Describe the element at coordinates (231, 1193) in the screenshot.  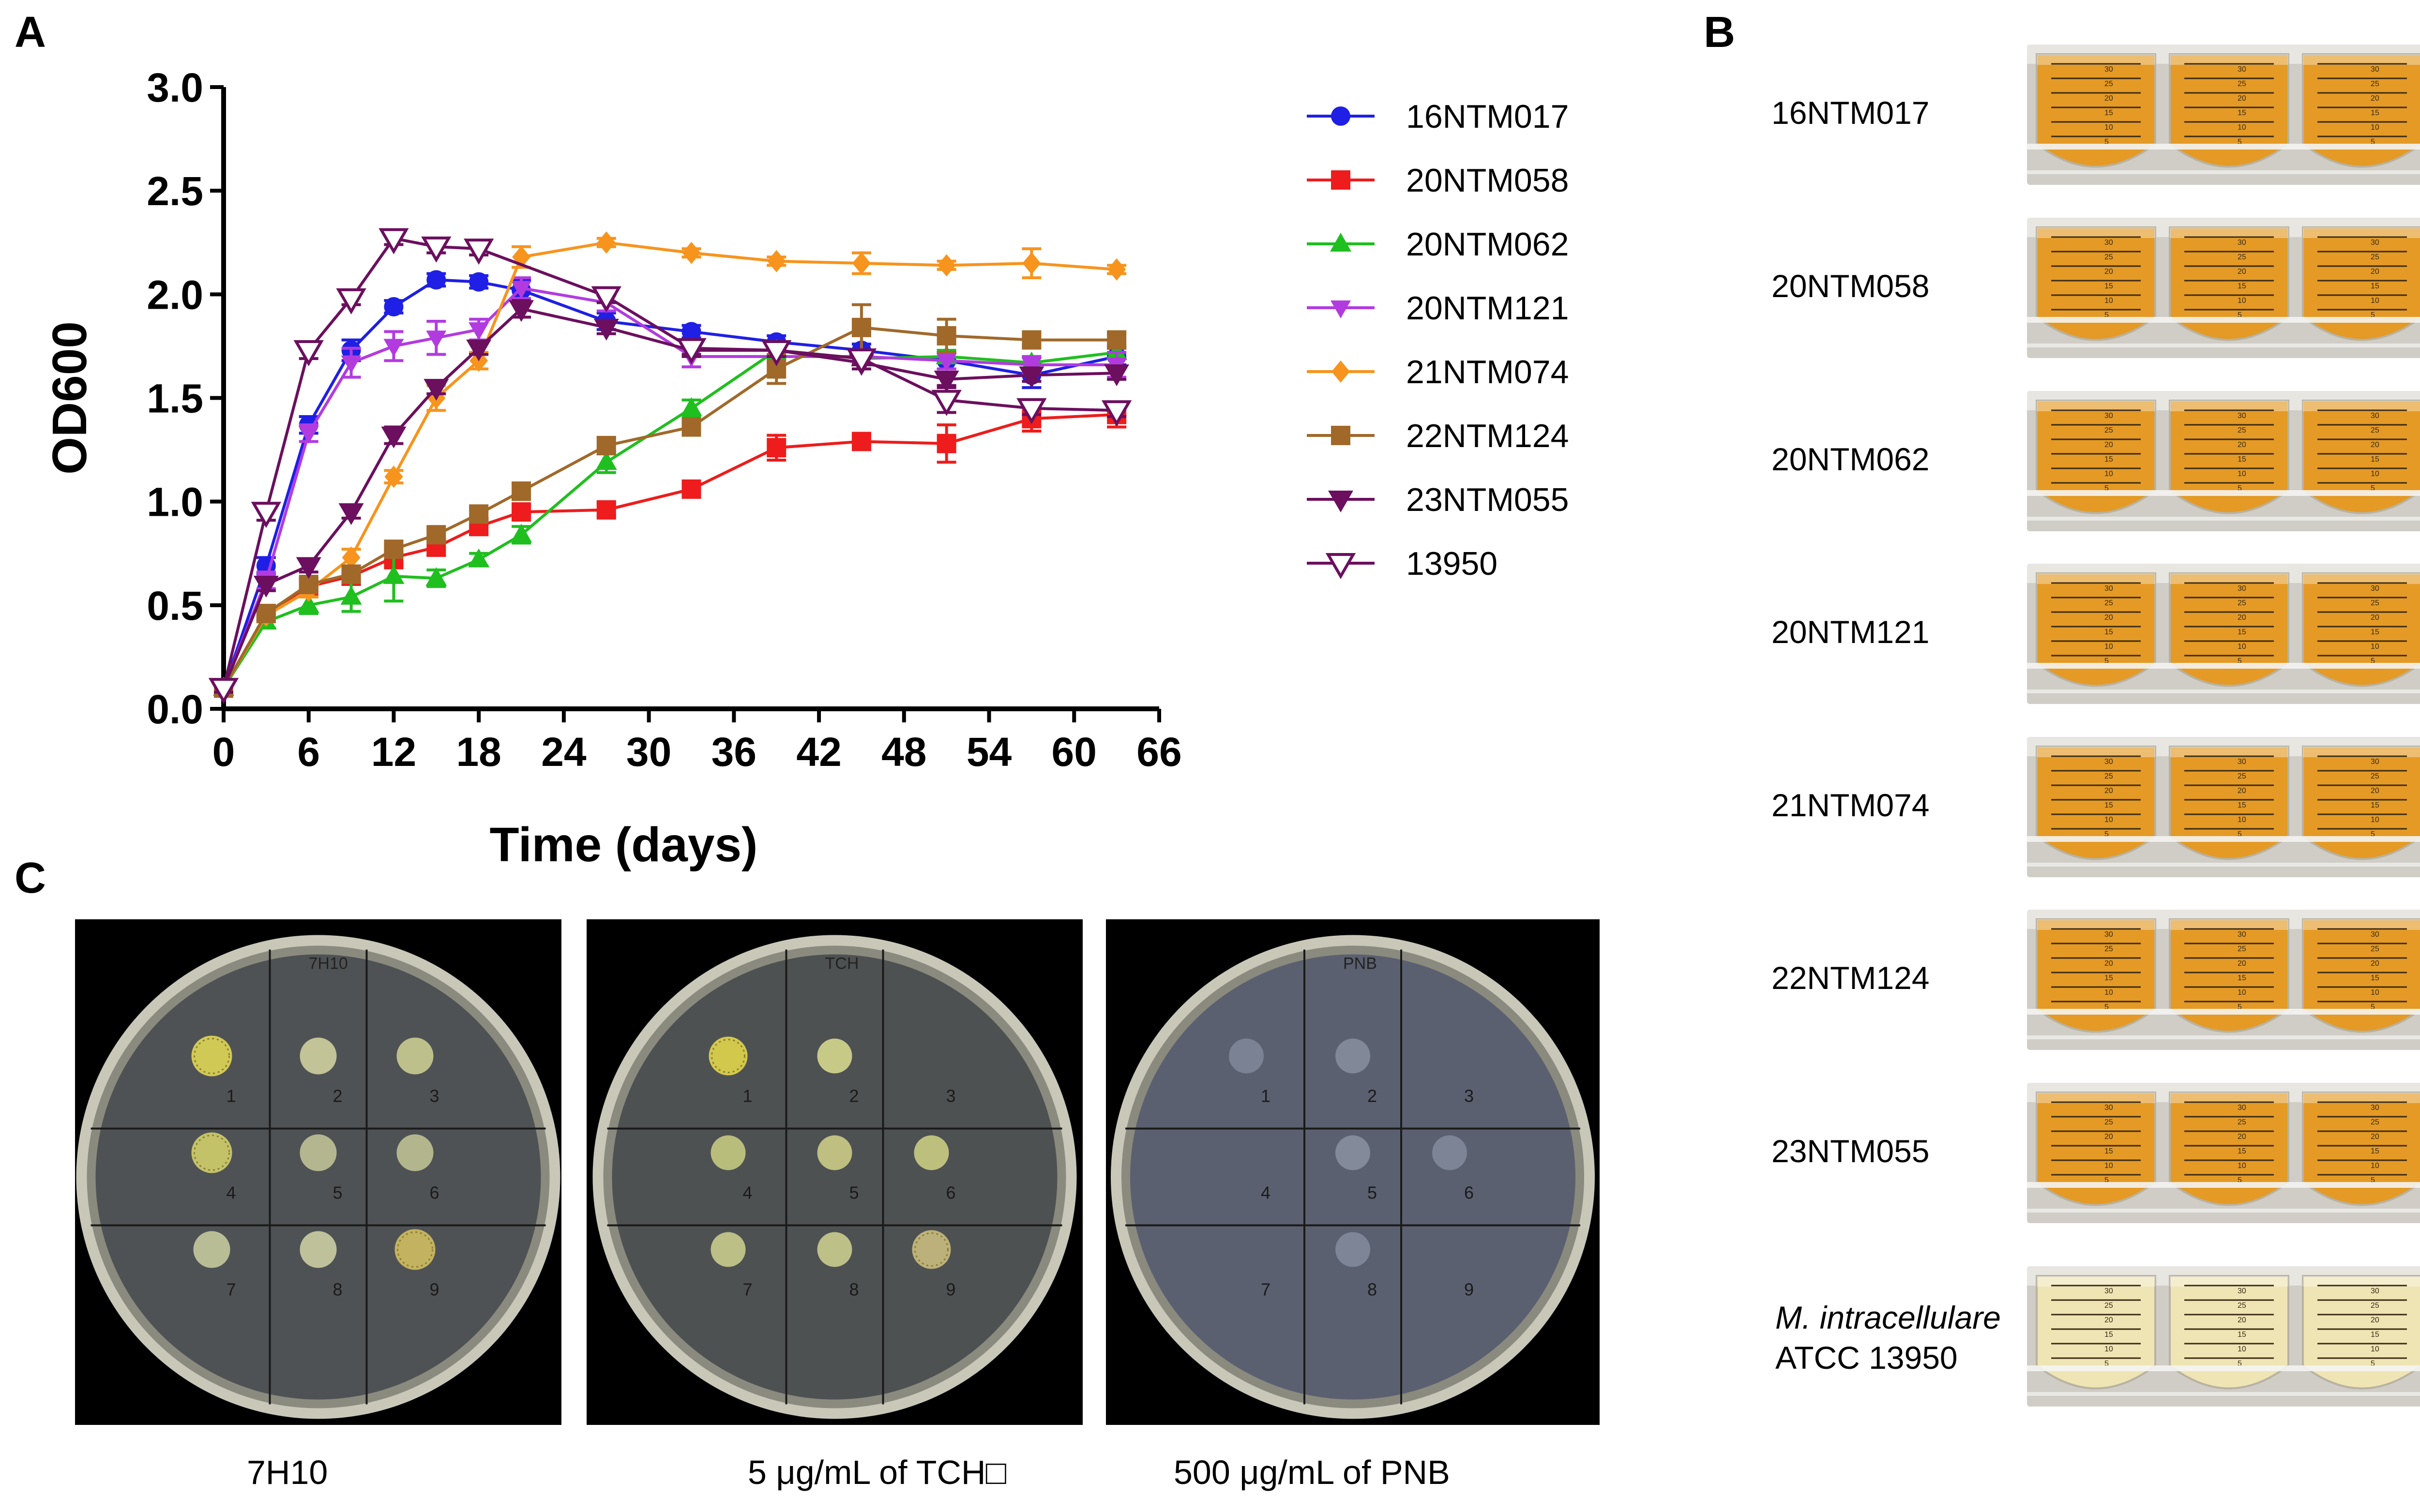
I see `svg-text: 4` at that location.